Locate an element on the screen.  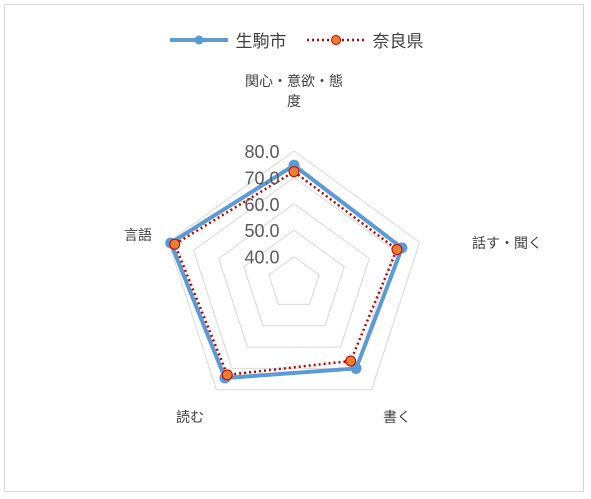
legend-label-ikoma: 生駒市 is located at coordinates (261, 42).